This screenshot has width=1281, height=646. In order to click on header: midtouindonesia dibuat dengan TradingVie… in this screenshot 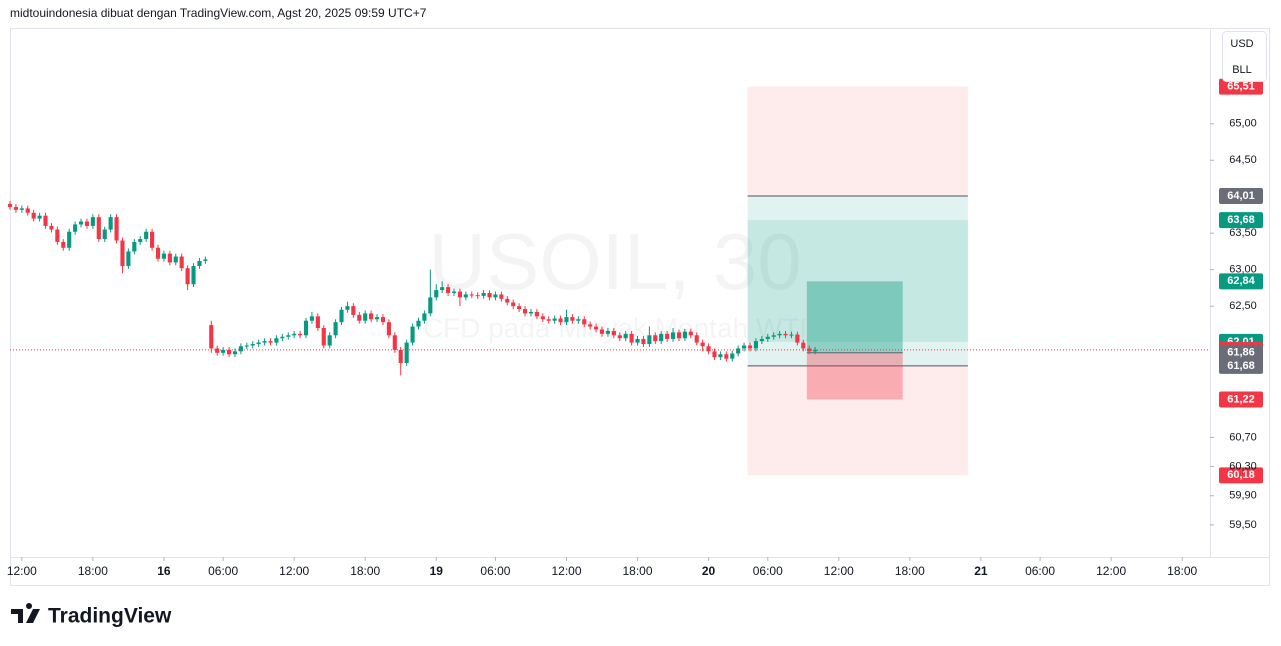, I will do `click(218, 13)`.